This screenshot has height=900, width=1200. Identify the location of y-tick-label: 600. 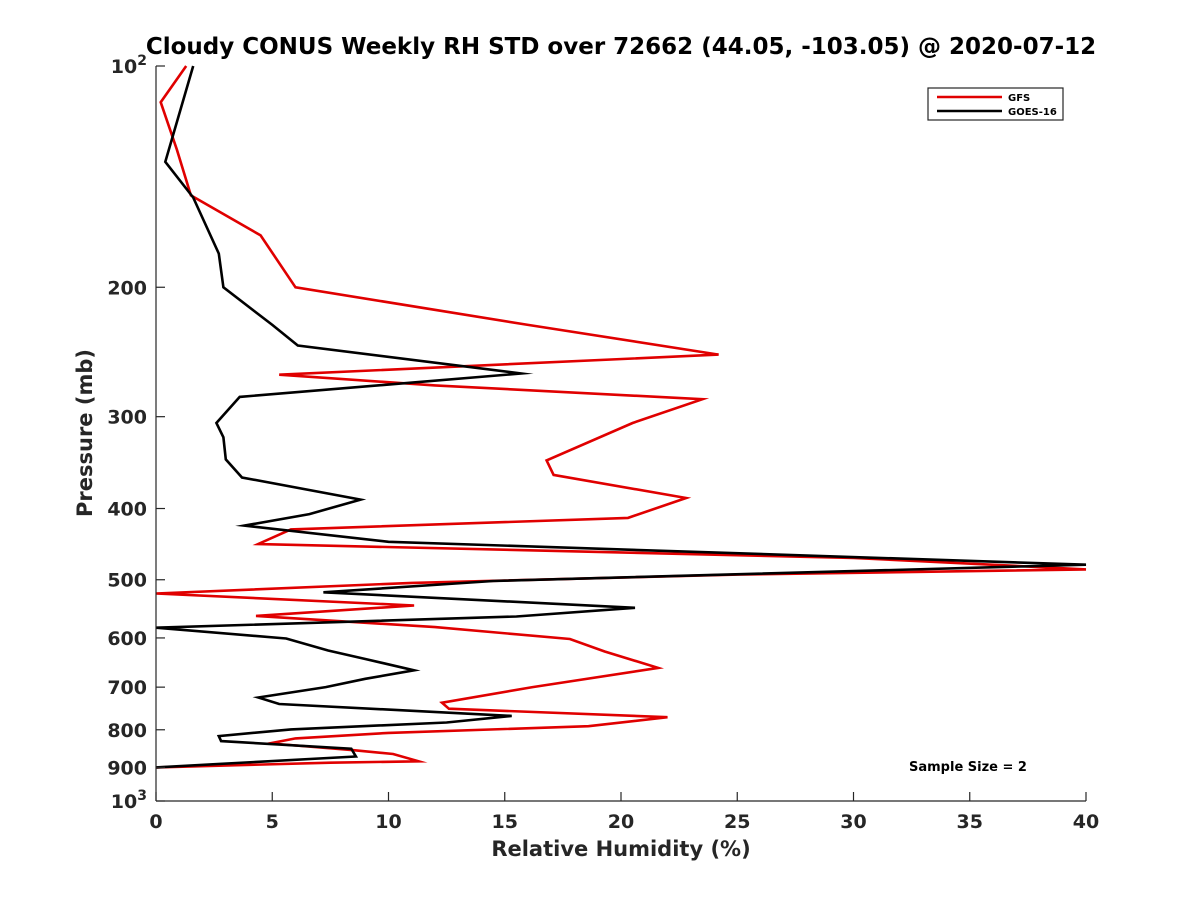
(127, 639).